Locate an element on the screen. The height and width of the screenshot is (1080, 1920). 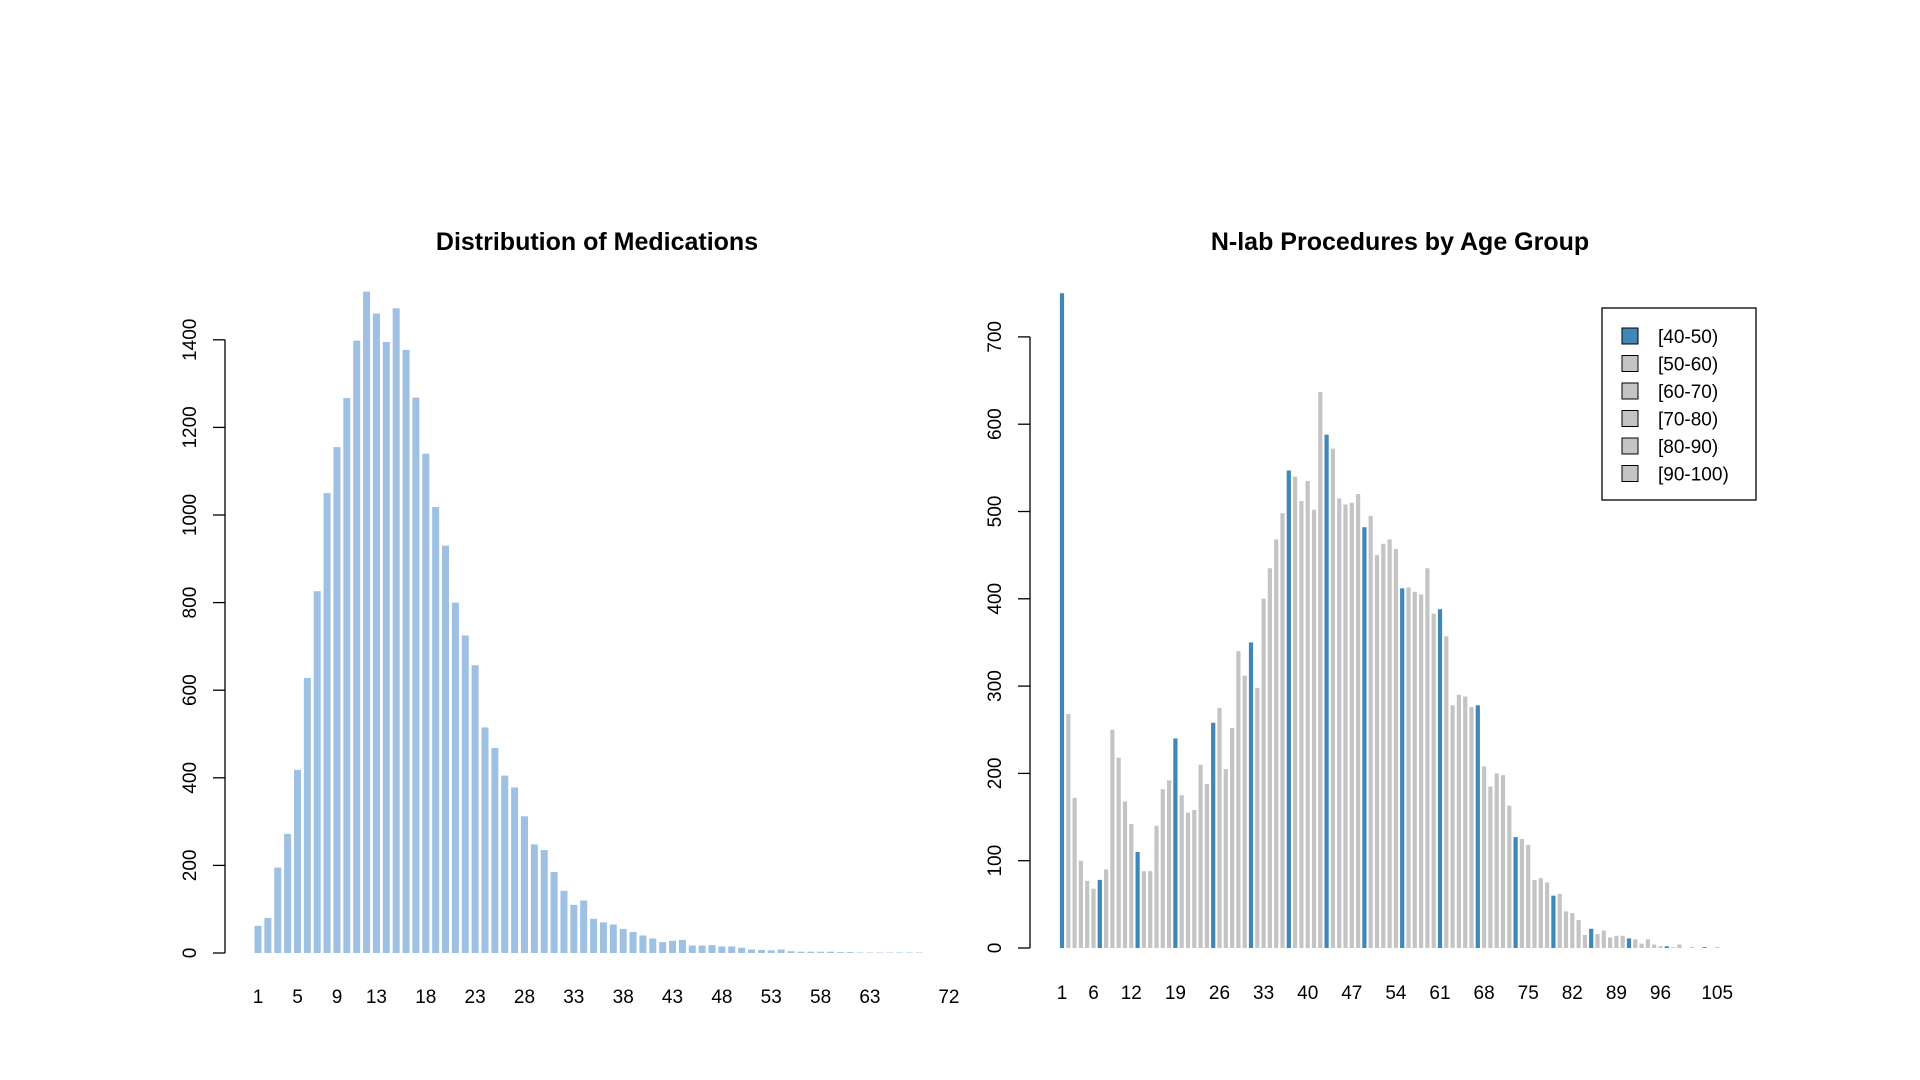
x-tick-label: 61 is located at coordinates (1439, 993).